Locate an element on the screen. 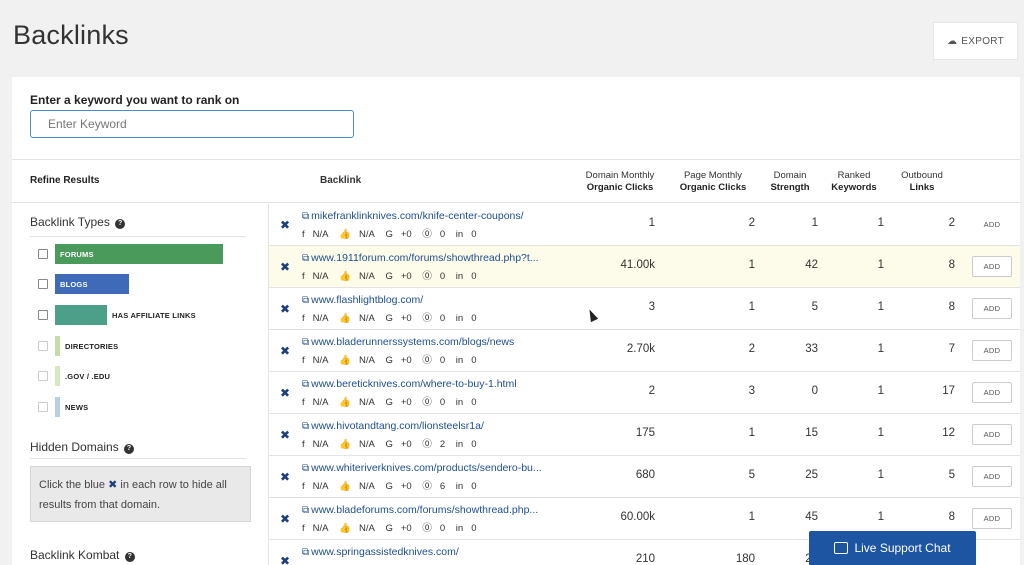 This screenshot has height=565, width=1024. outbound-links-header: Outbound Links is located at coordinates (922, 182).